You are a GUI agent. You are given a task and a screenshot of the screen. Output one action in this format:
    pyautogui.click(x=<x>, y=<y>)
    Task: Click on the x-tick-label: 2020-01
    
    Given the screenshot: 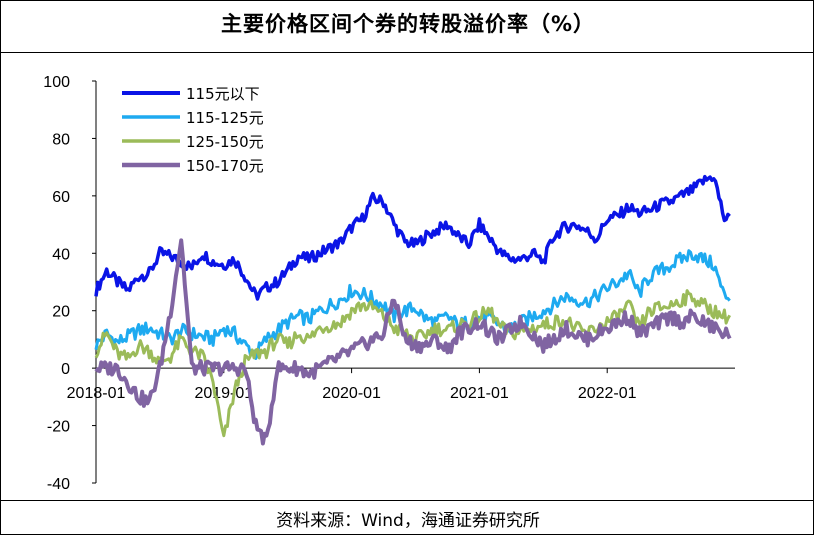 What is the action you would take?
    pyautogui.click(x=351, y=393)
    